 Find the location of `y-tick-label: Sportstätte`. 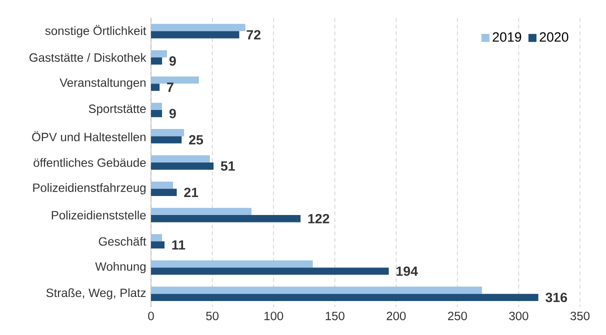

y-tick-label: Sportstätte is located at coordinates (117, 110).